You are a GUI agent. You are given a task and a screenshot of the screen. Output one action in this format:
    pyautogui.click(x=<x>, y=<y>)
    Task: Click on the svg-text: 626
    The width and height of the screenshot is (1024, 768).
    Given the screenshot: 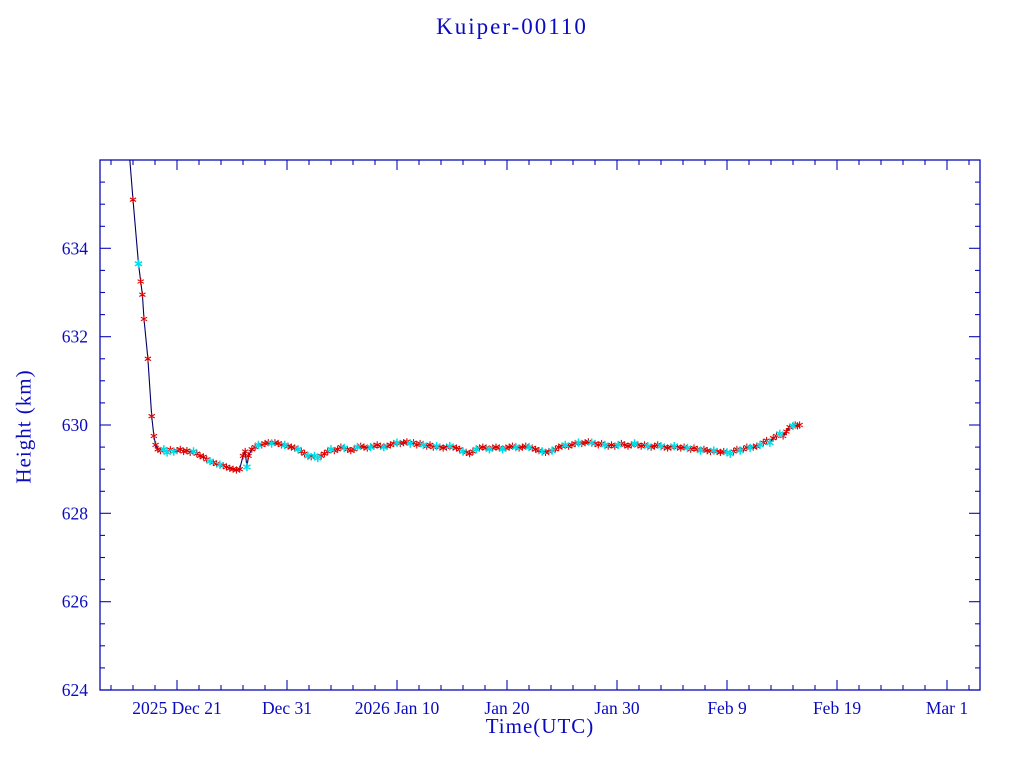 What is the action you would take?
    pyautogui.click(x=75, y=602)
    